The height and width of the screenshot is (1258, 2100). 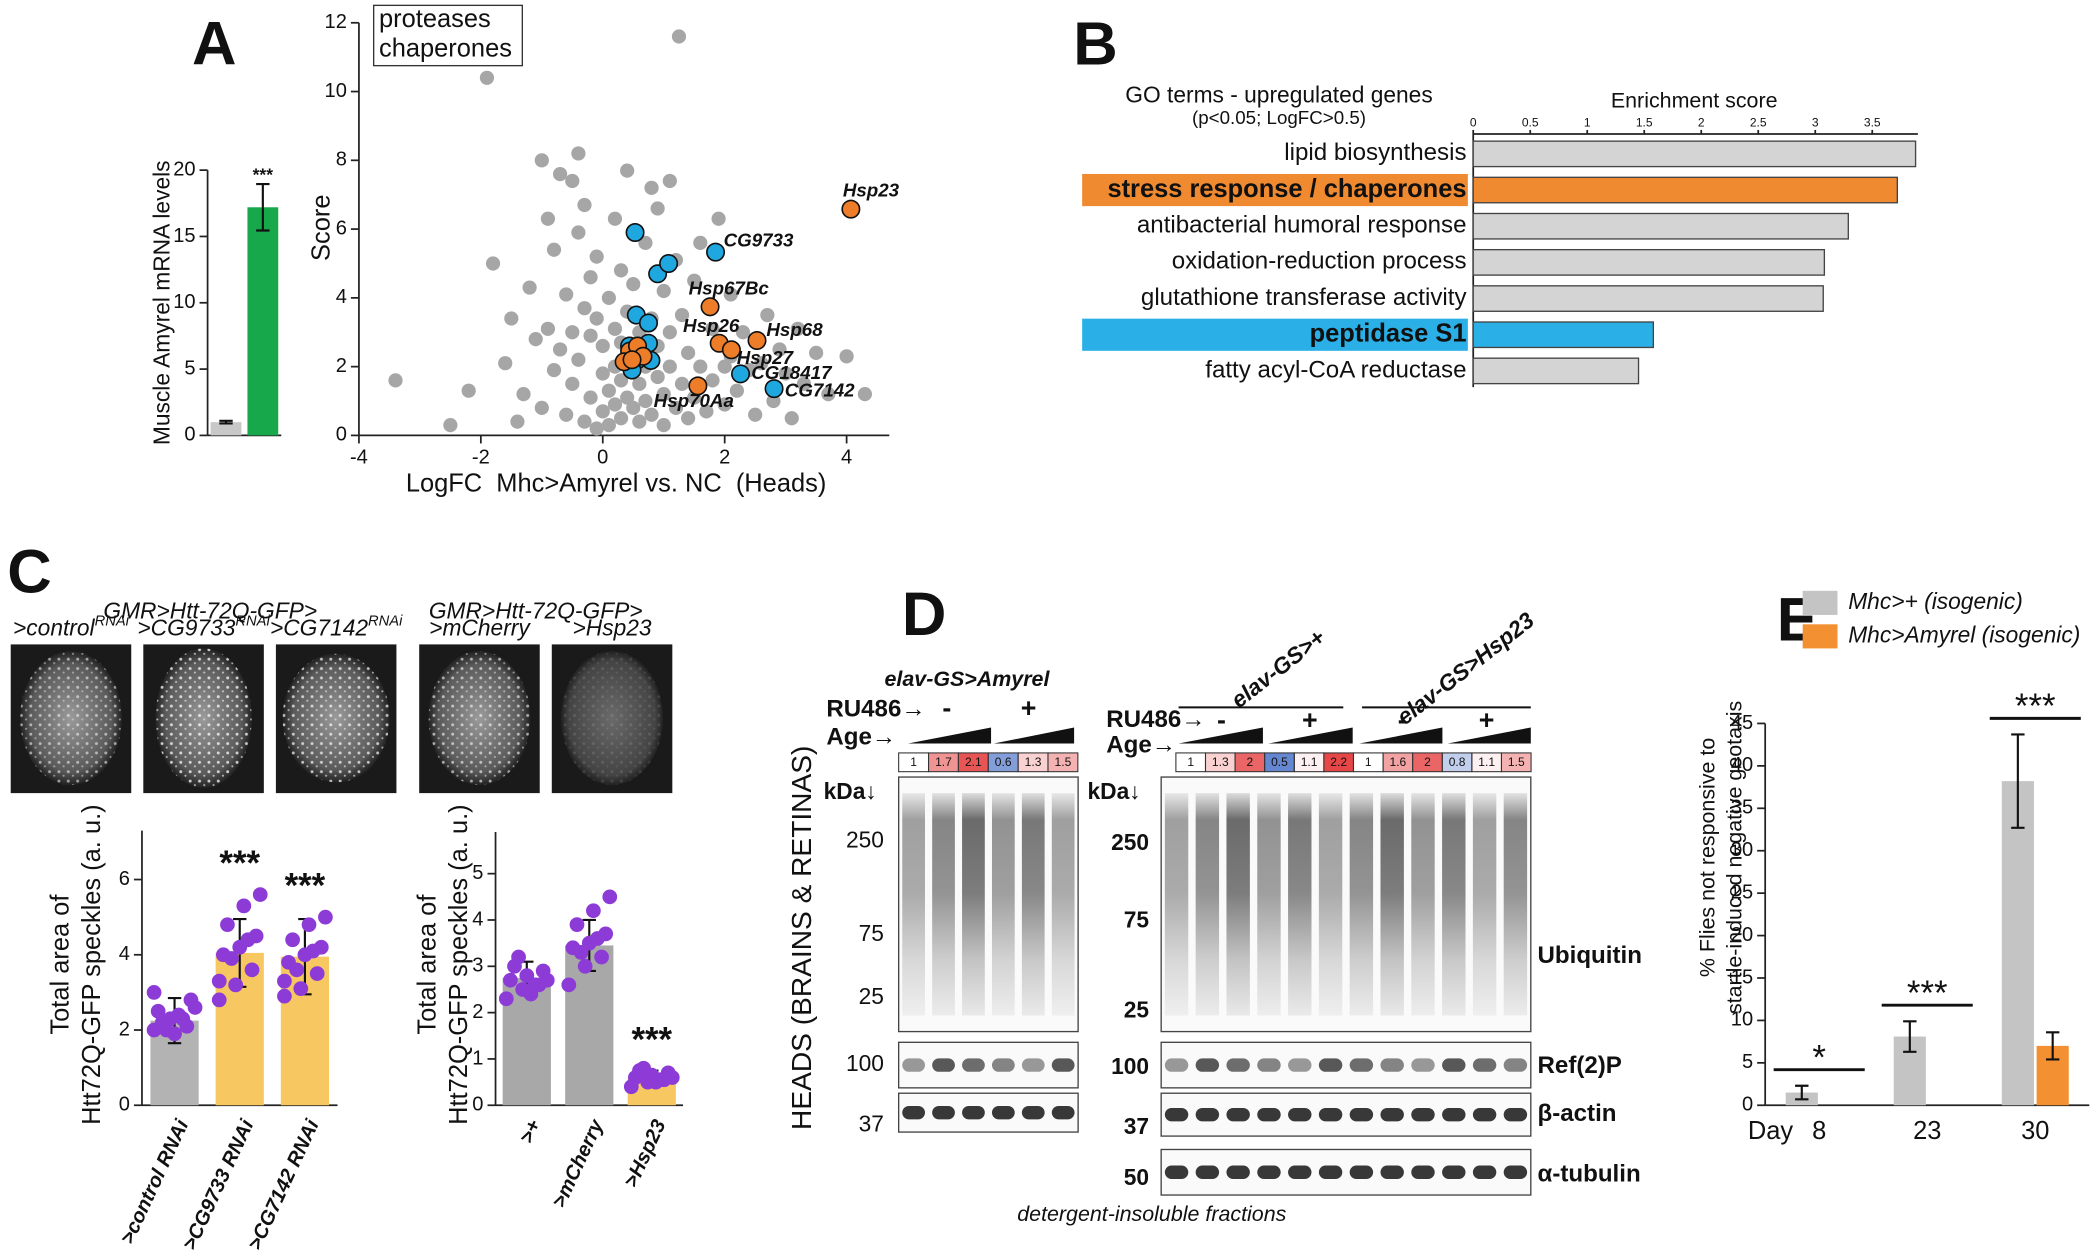 What do you see at coordinates (155, 1182) in the screenshot?
I see `x-tick-label: >control RNAi` at bounding box center [155, 1182].